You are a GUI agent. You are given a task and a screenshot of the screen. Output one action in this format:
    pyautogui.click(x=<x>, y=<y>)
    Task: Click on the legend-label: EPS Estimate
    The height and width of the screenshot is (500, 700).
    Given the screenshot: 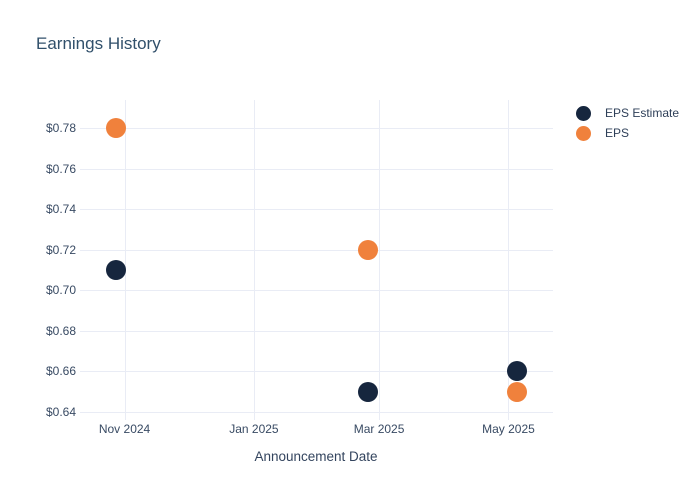 What is the action you would take?
    pyautogui.click(x=642, y=113)
    